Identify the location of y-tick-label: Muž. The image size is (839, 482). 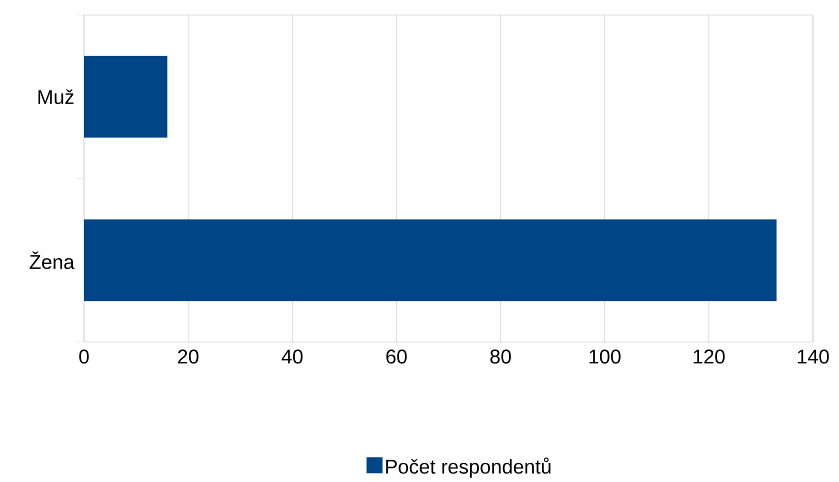
(56, 96).